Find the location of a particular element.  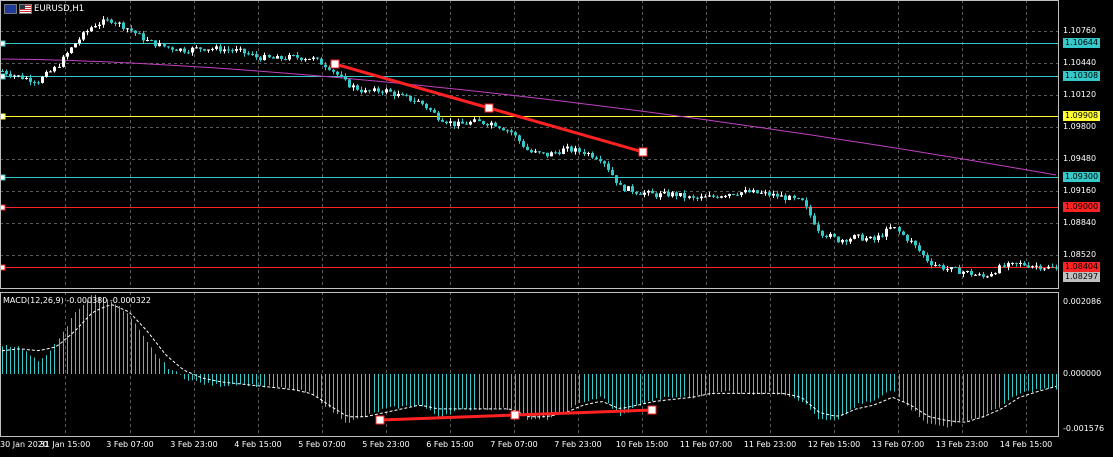

time-tick-label: 7 Feb 07:00 is located at coordinates (514, 444).